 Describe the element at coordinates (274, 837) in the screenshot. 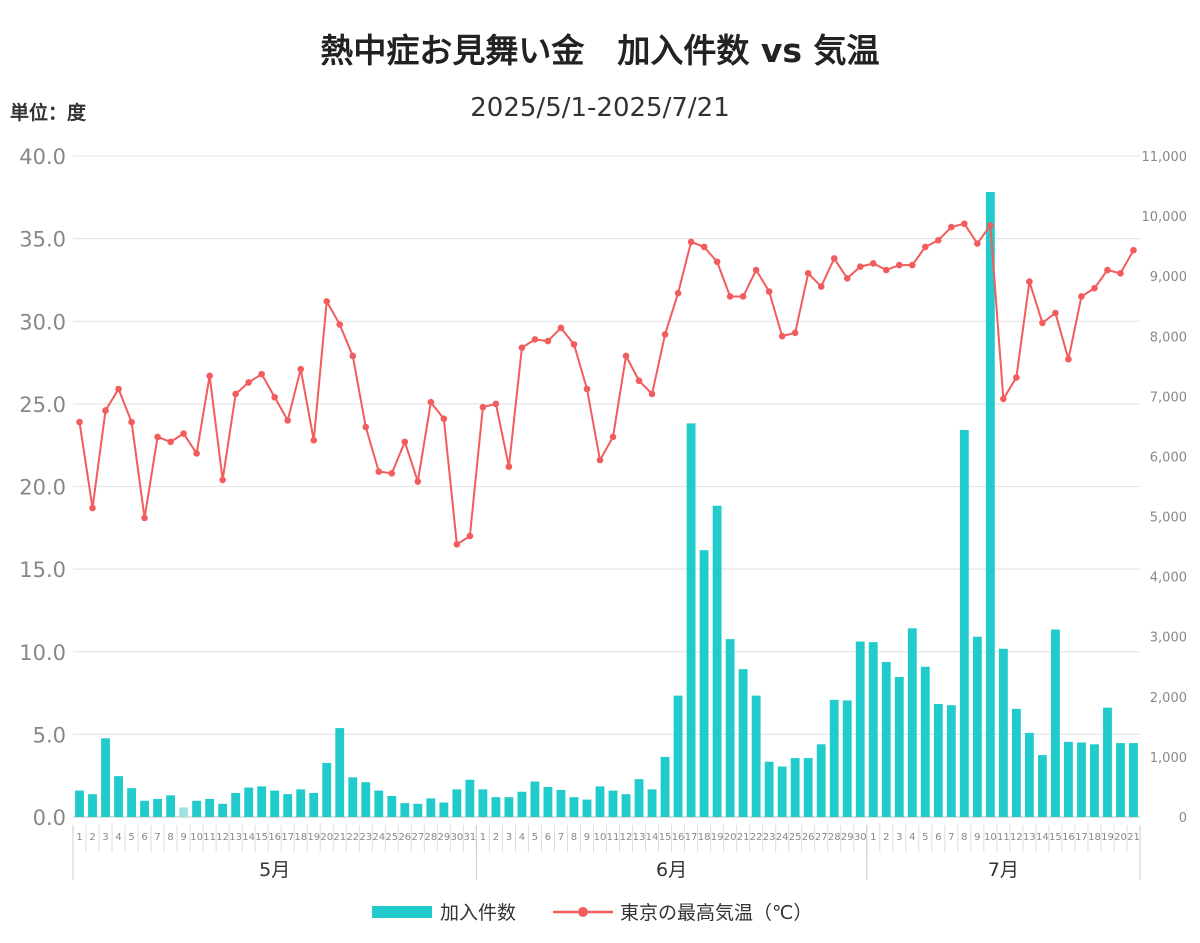

I see `day-label: 16` at that location.